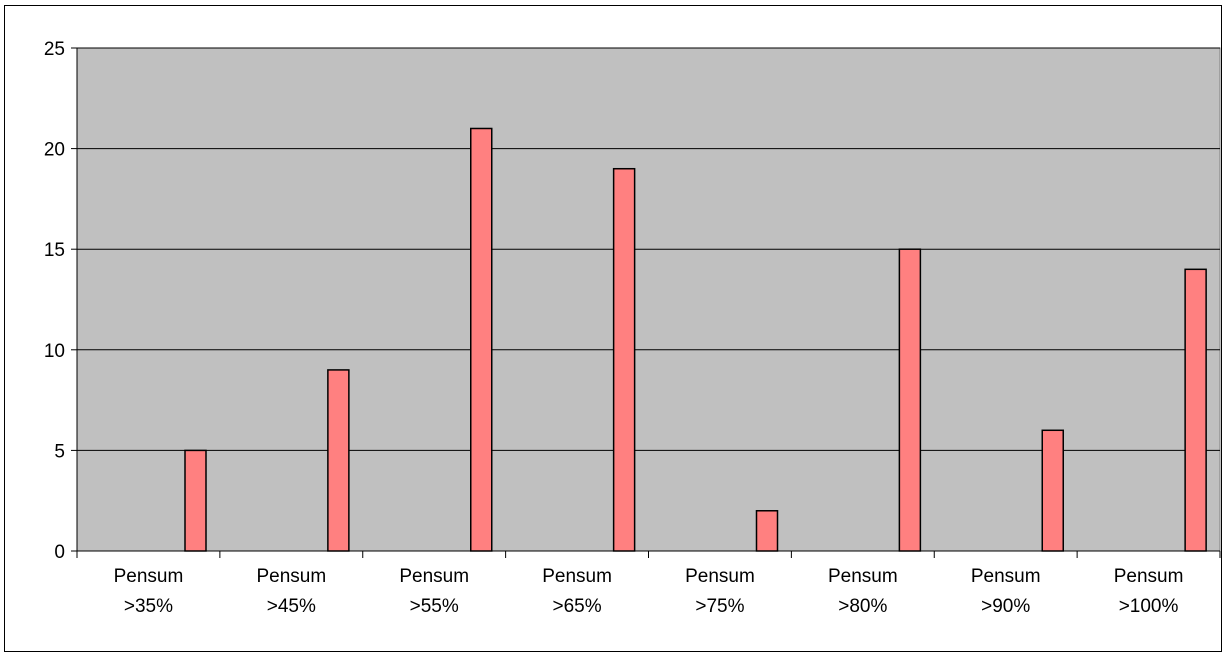  I want to click on x-tick-label: >45%, so click(291, 606).